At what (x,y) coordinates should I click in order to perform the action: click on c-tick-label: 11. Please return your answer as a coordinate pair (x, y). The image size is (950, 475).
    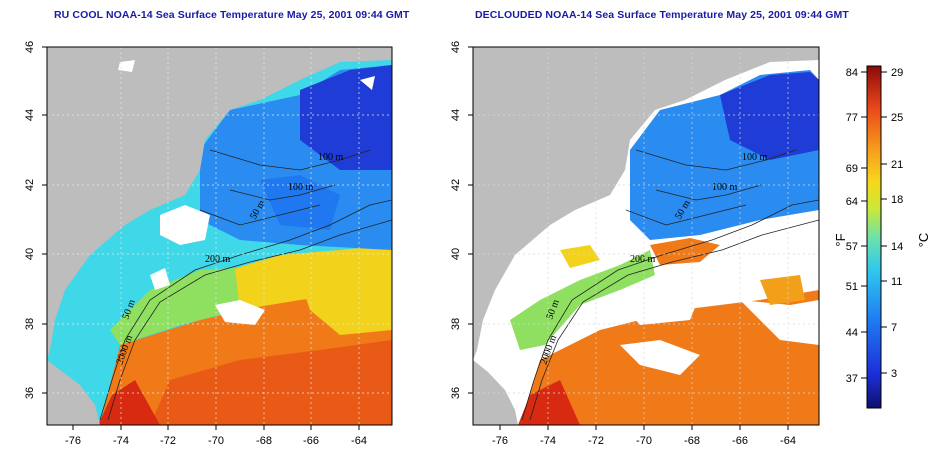
    Looking at the image, I should click on (896, 282).